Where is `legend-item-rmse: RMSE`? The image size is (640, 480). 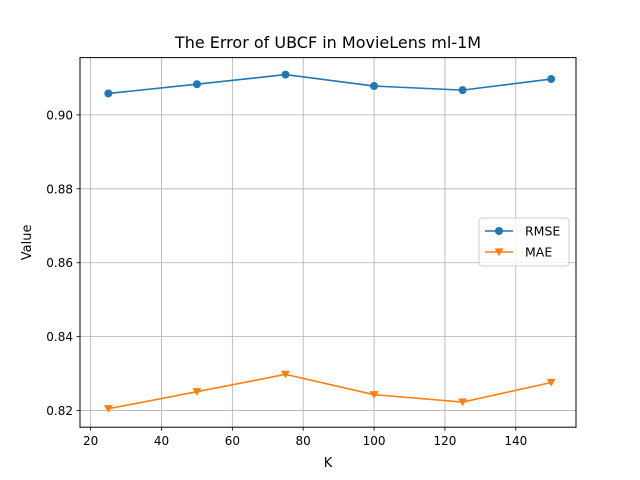
legend-item-rmse: RMSE is located at coordinates (522, 231).